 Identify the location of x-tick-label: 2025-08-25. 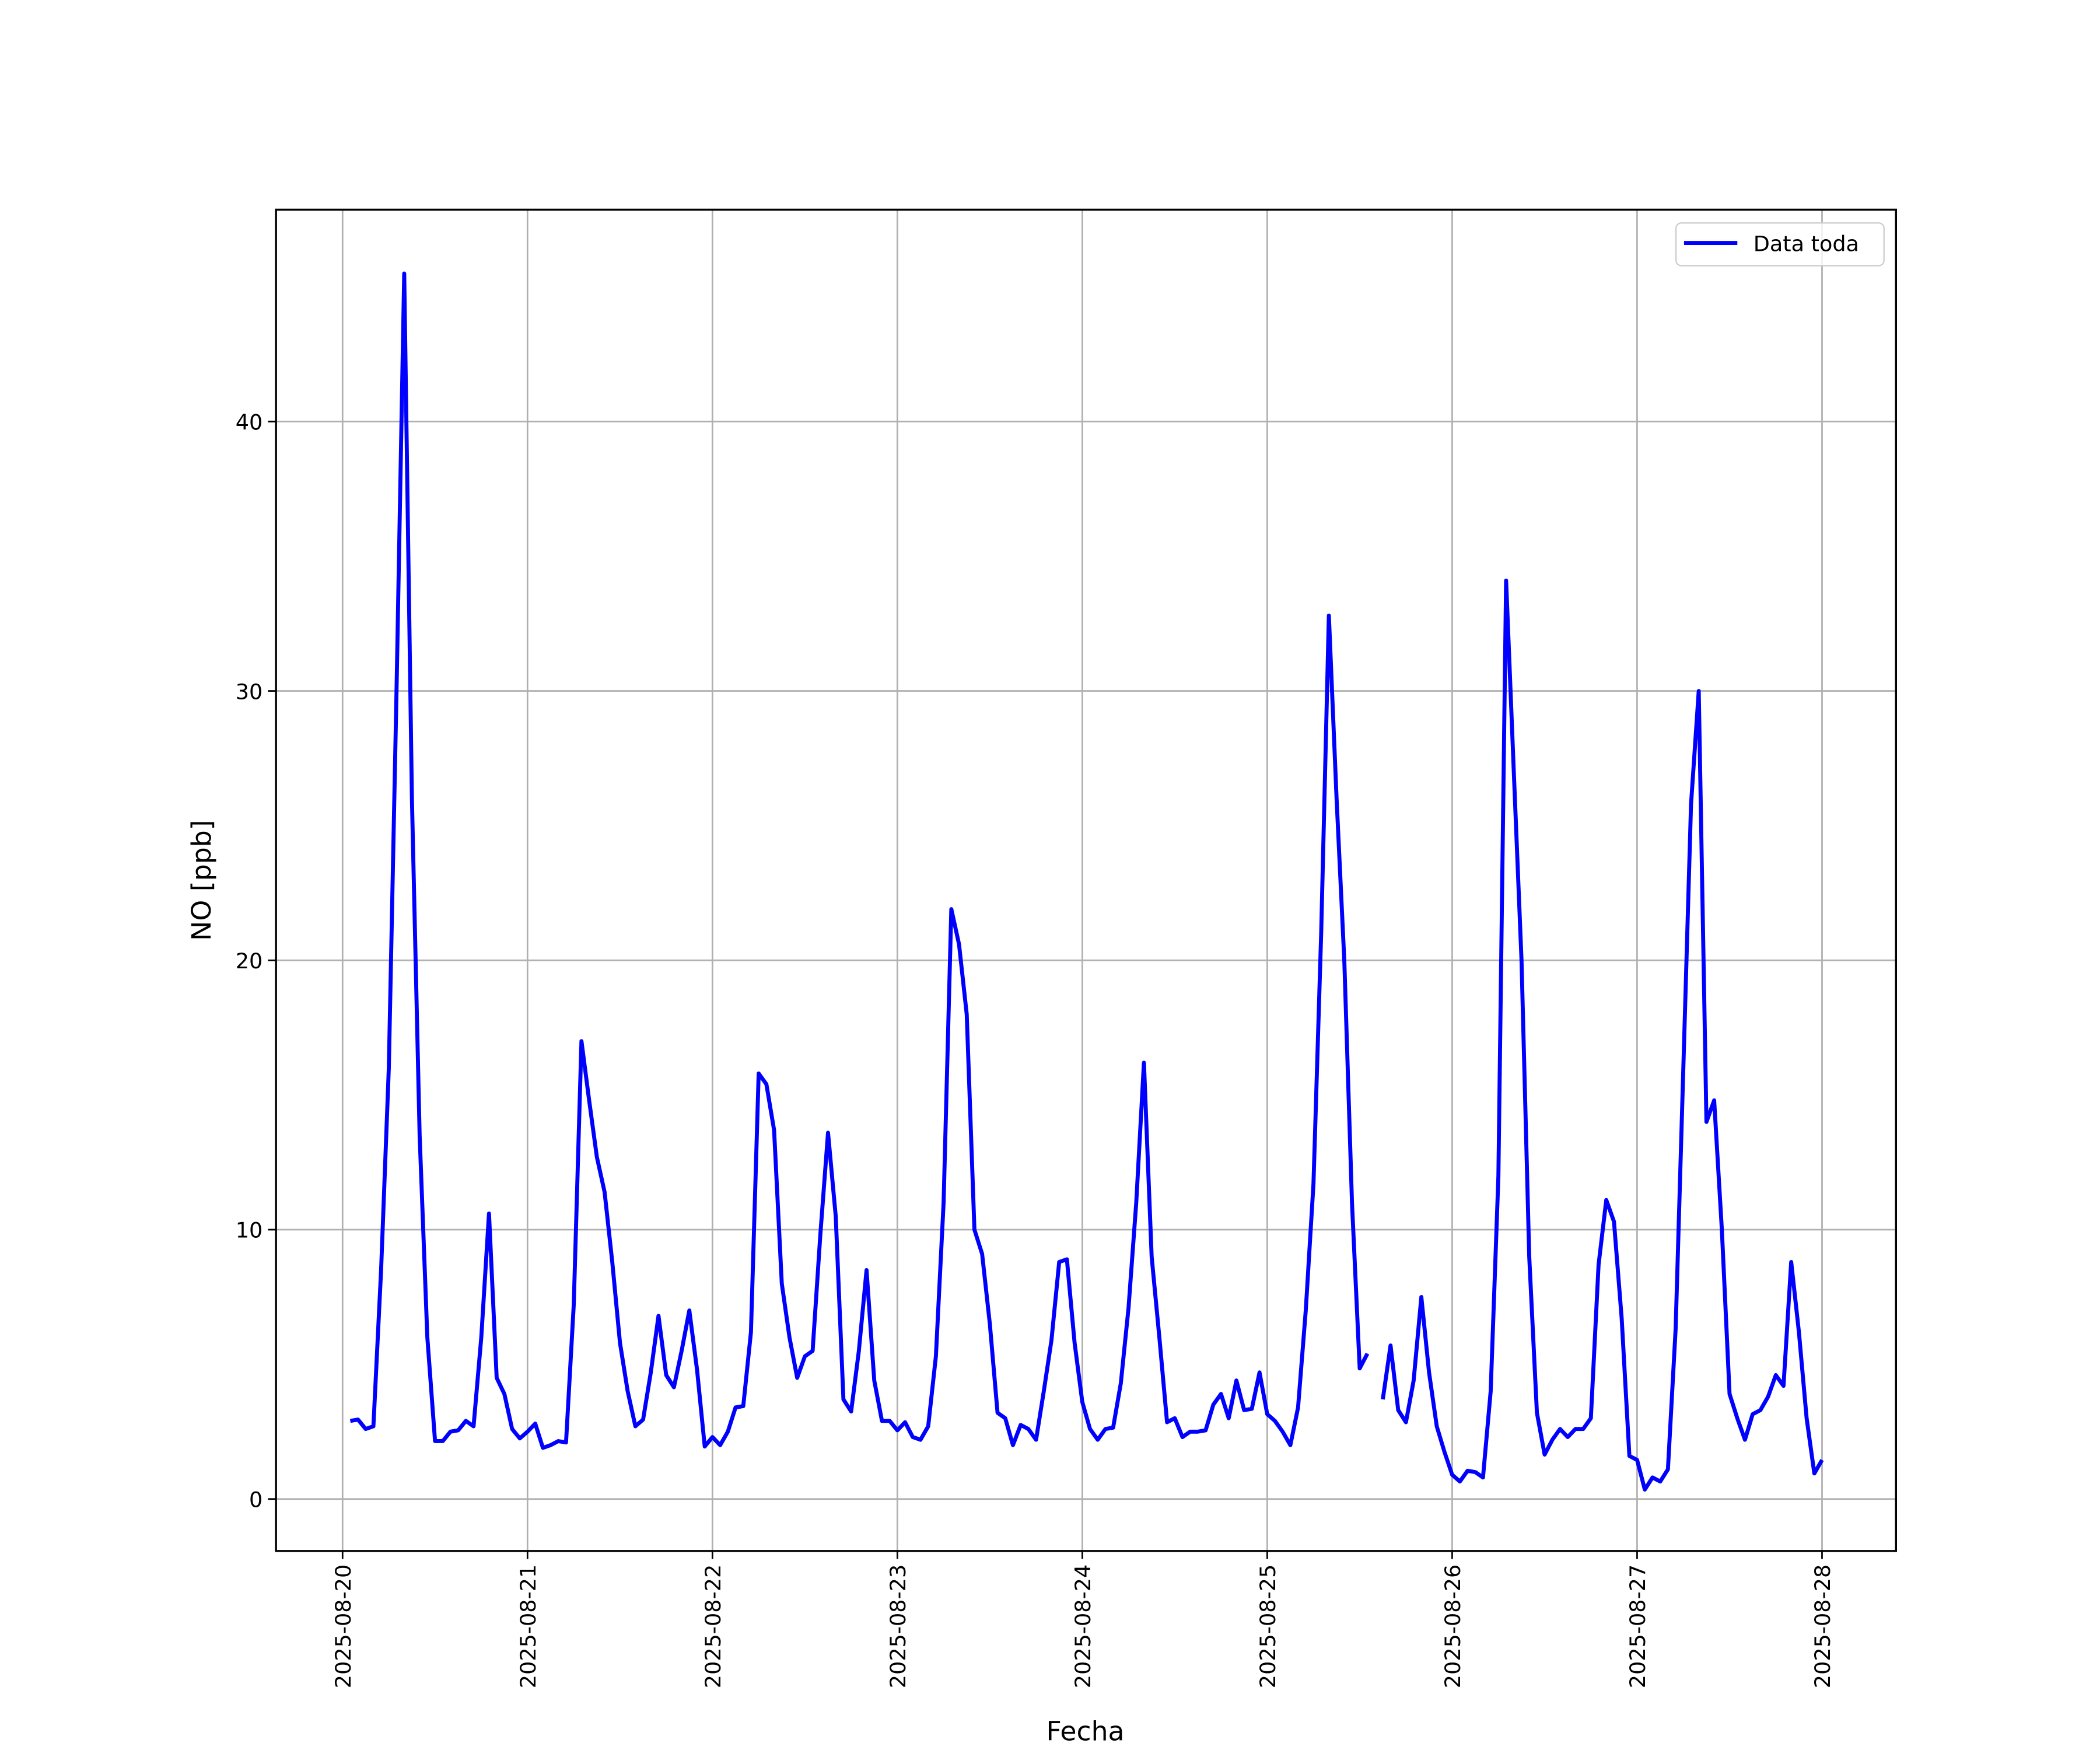
(1267, 1626).